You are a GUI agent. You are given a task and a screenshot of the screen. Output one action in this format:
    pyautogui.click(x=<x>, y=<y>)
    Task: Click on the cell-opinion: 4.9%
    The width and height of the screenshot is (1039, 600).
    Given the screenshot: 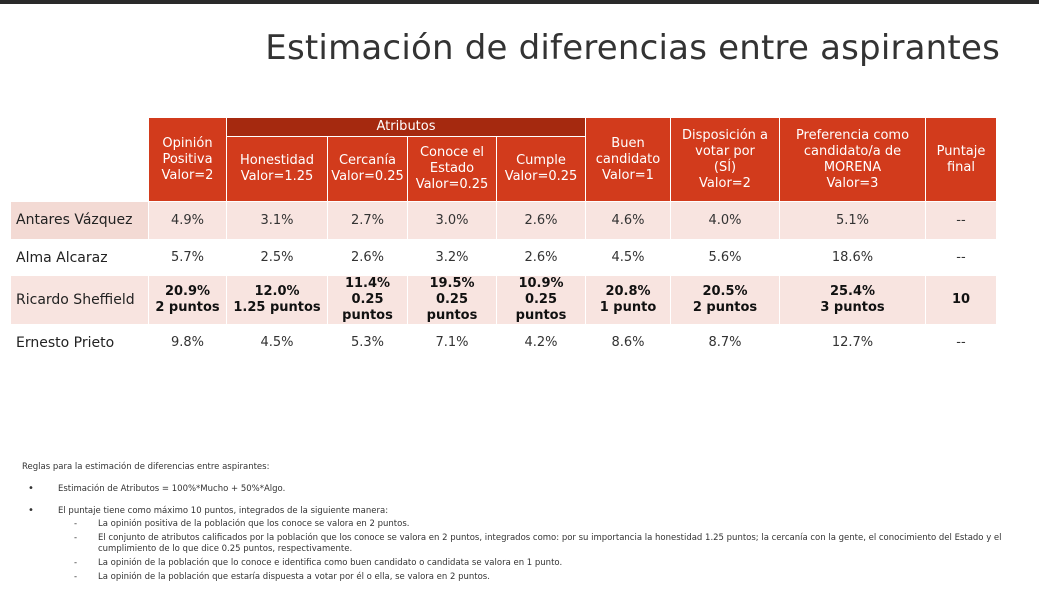 What is the action you would take?
    pyautogui.click(x=187, y=220)
    